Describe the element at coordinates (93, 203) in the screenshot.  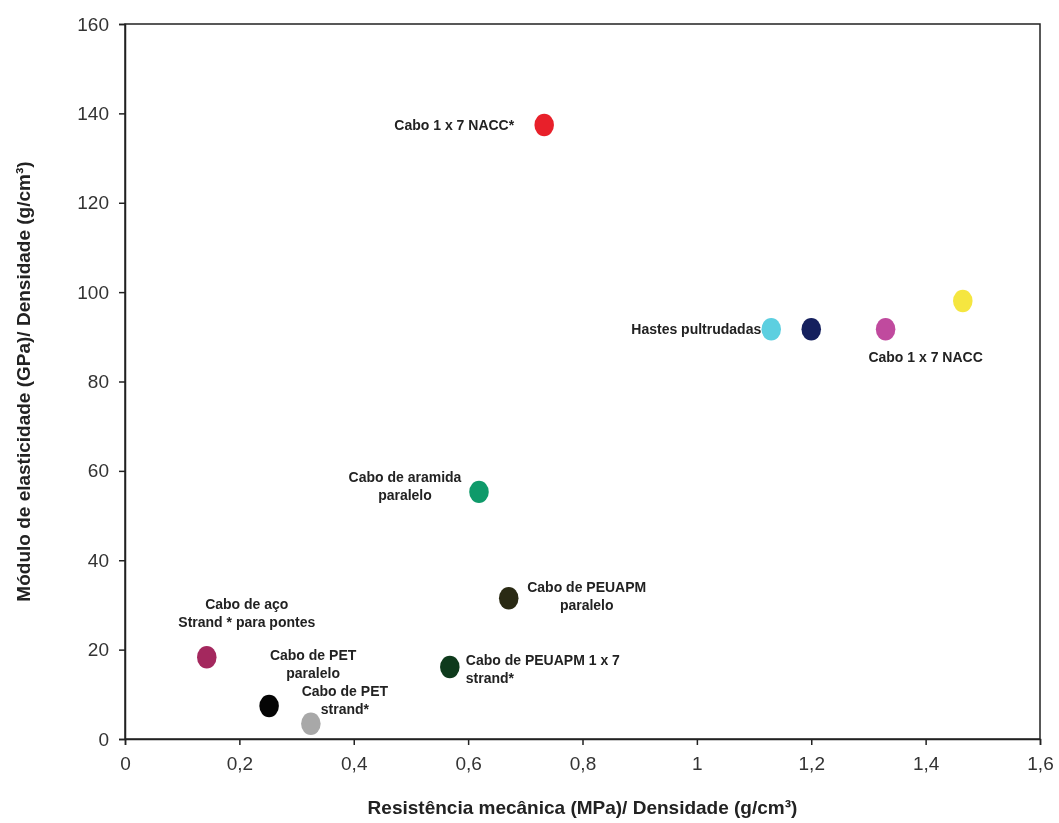
I see `y-tick-label: 120` at that location.